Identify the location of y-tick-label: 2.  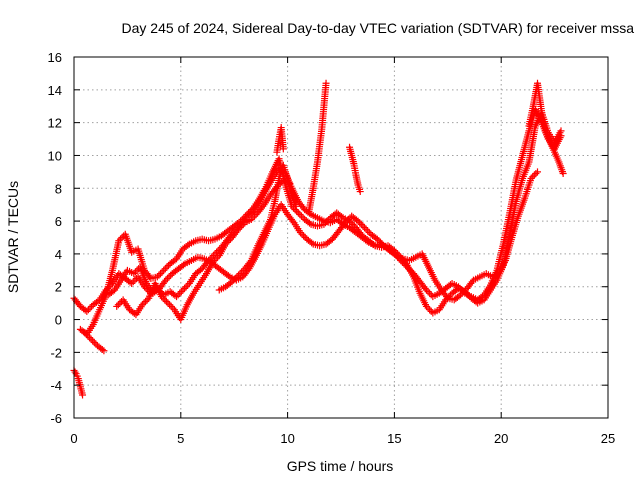
(58, 287).